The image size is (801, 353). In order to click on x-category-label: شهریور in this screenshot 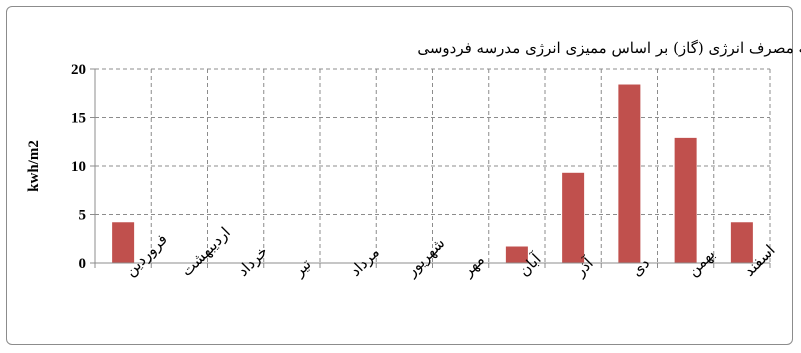, I will do `click(425, 257)`.